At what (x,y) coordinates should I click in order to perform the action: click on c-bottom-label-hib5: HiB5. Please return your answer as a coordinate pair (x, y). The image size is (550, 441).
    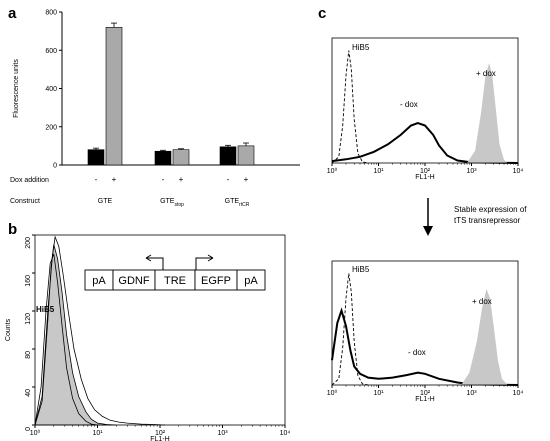
    Looking at the image, I should click on (361, 269).